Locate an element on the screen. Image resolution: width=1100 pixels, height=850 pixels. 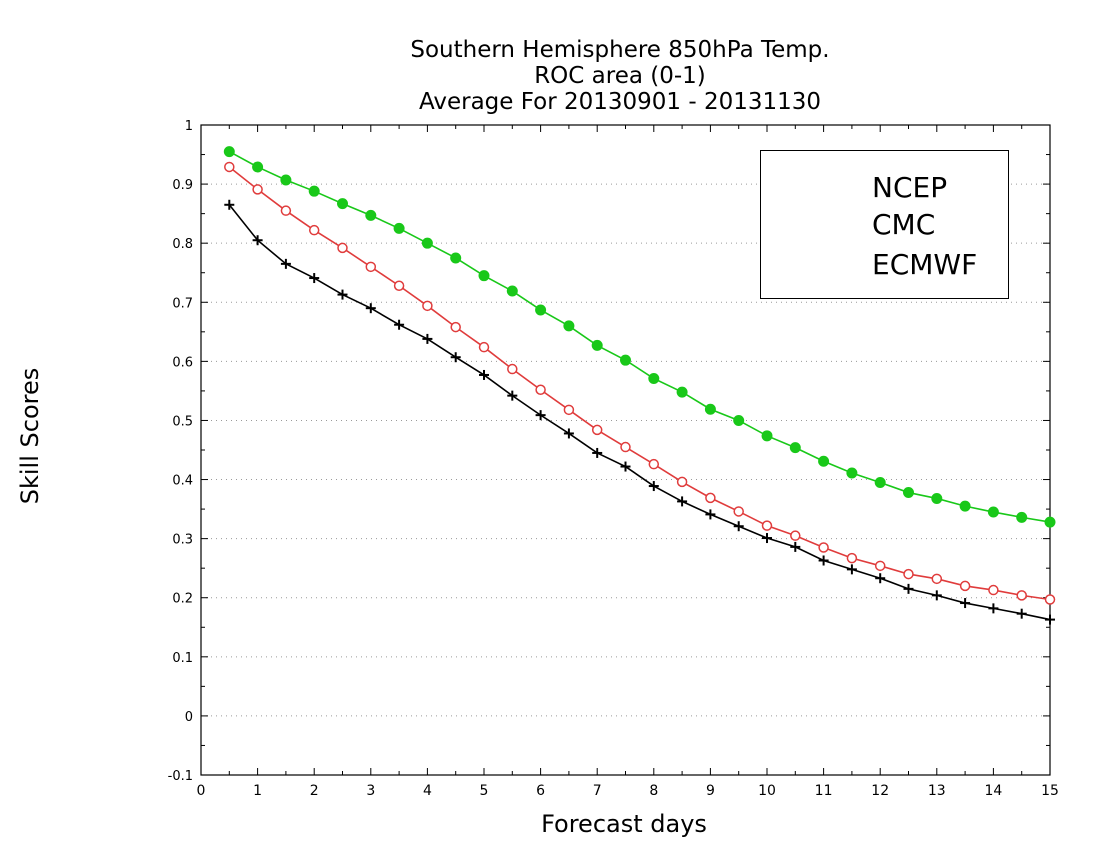
x-axis-label: Forecast days is located at coordinates (624, 824).